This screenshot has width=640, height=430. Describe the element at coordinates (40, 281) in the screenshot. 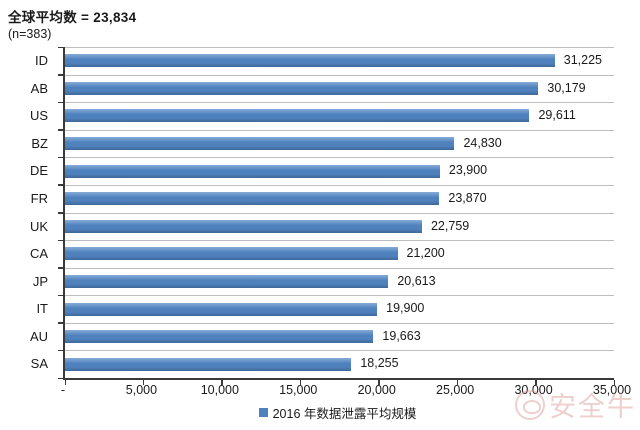

I see `category-label: JP` at that location.